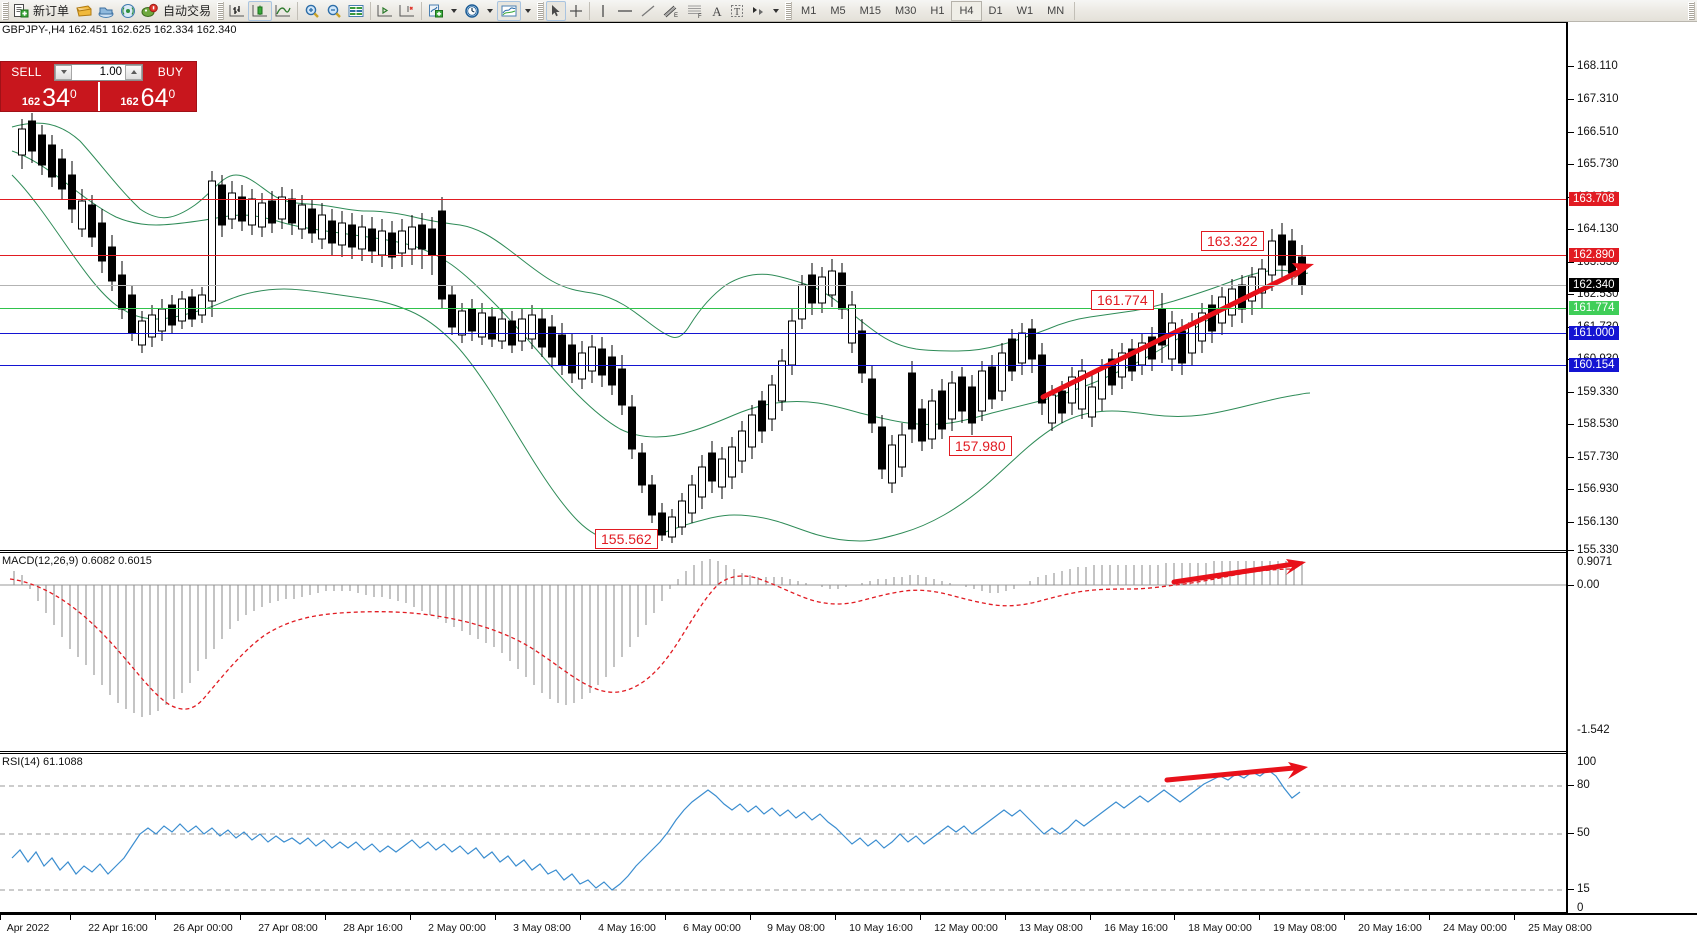 Image resolution: width=1697 pixels, height=935 pixels. I want to click on volume-input: 1.00, so click(98, 72).